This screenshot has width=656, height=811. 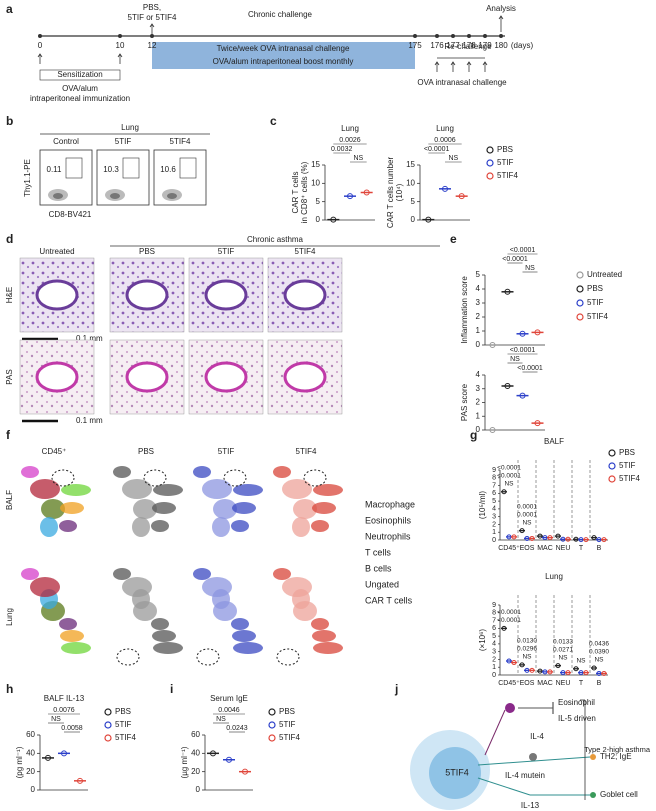 I want to click on target, so click(x=593, y=757).